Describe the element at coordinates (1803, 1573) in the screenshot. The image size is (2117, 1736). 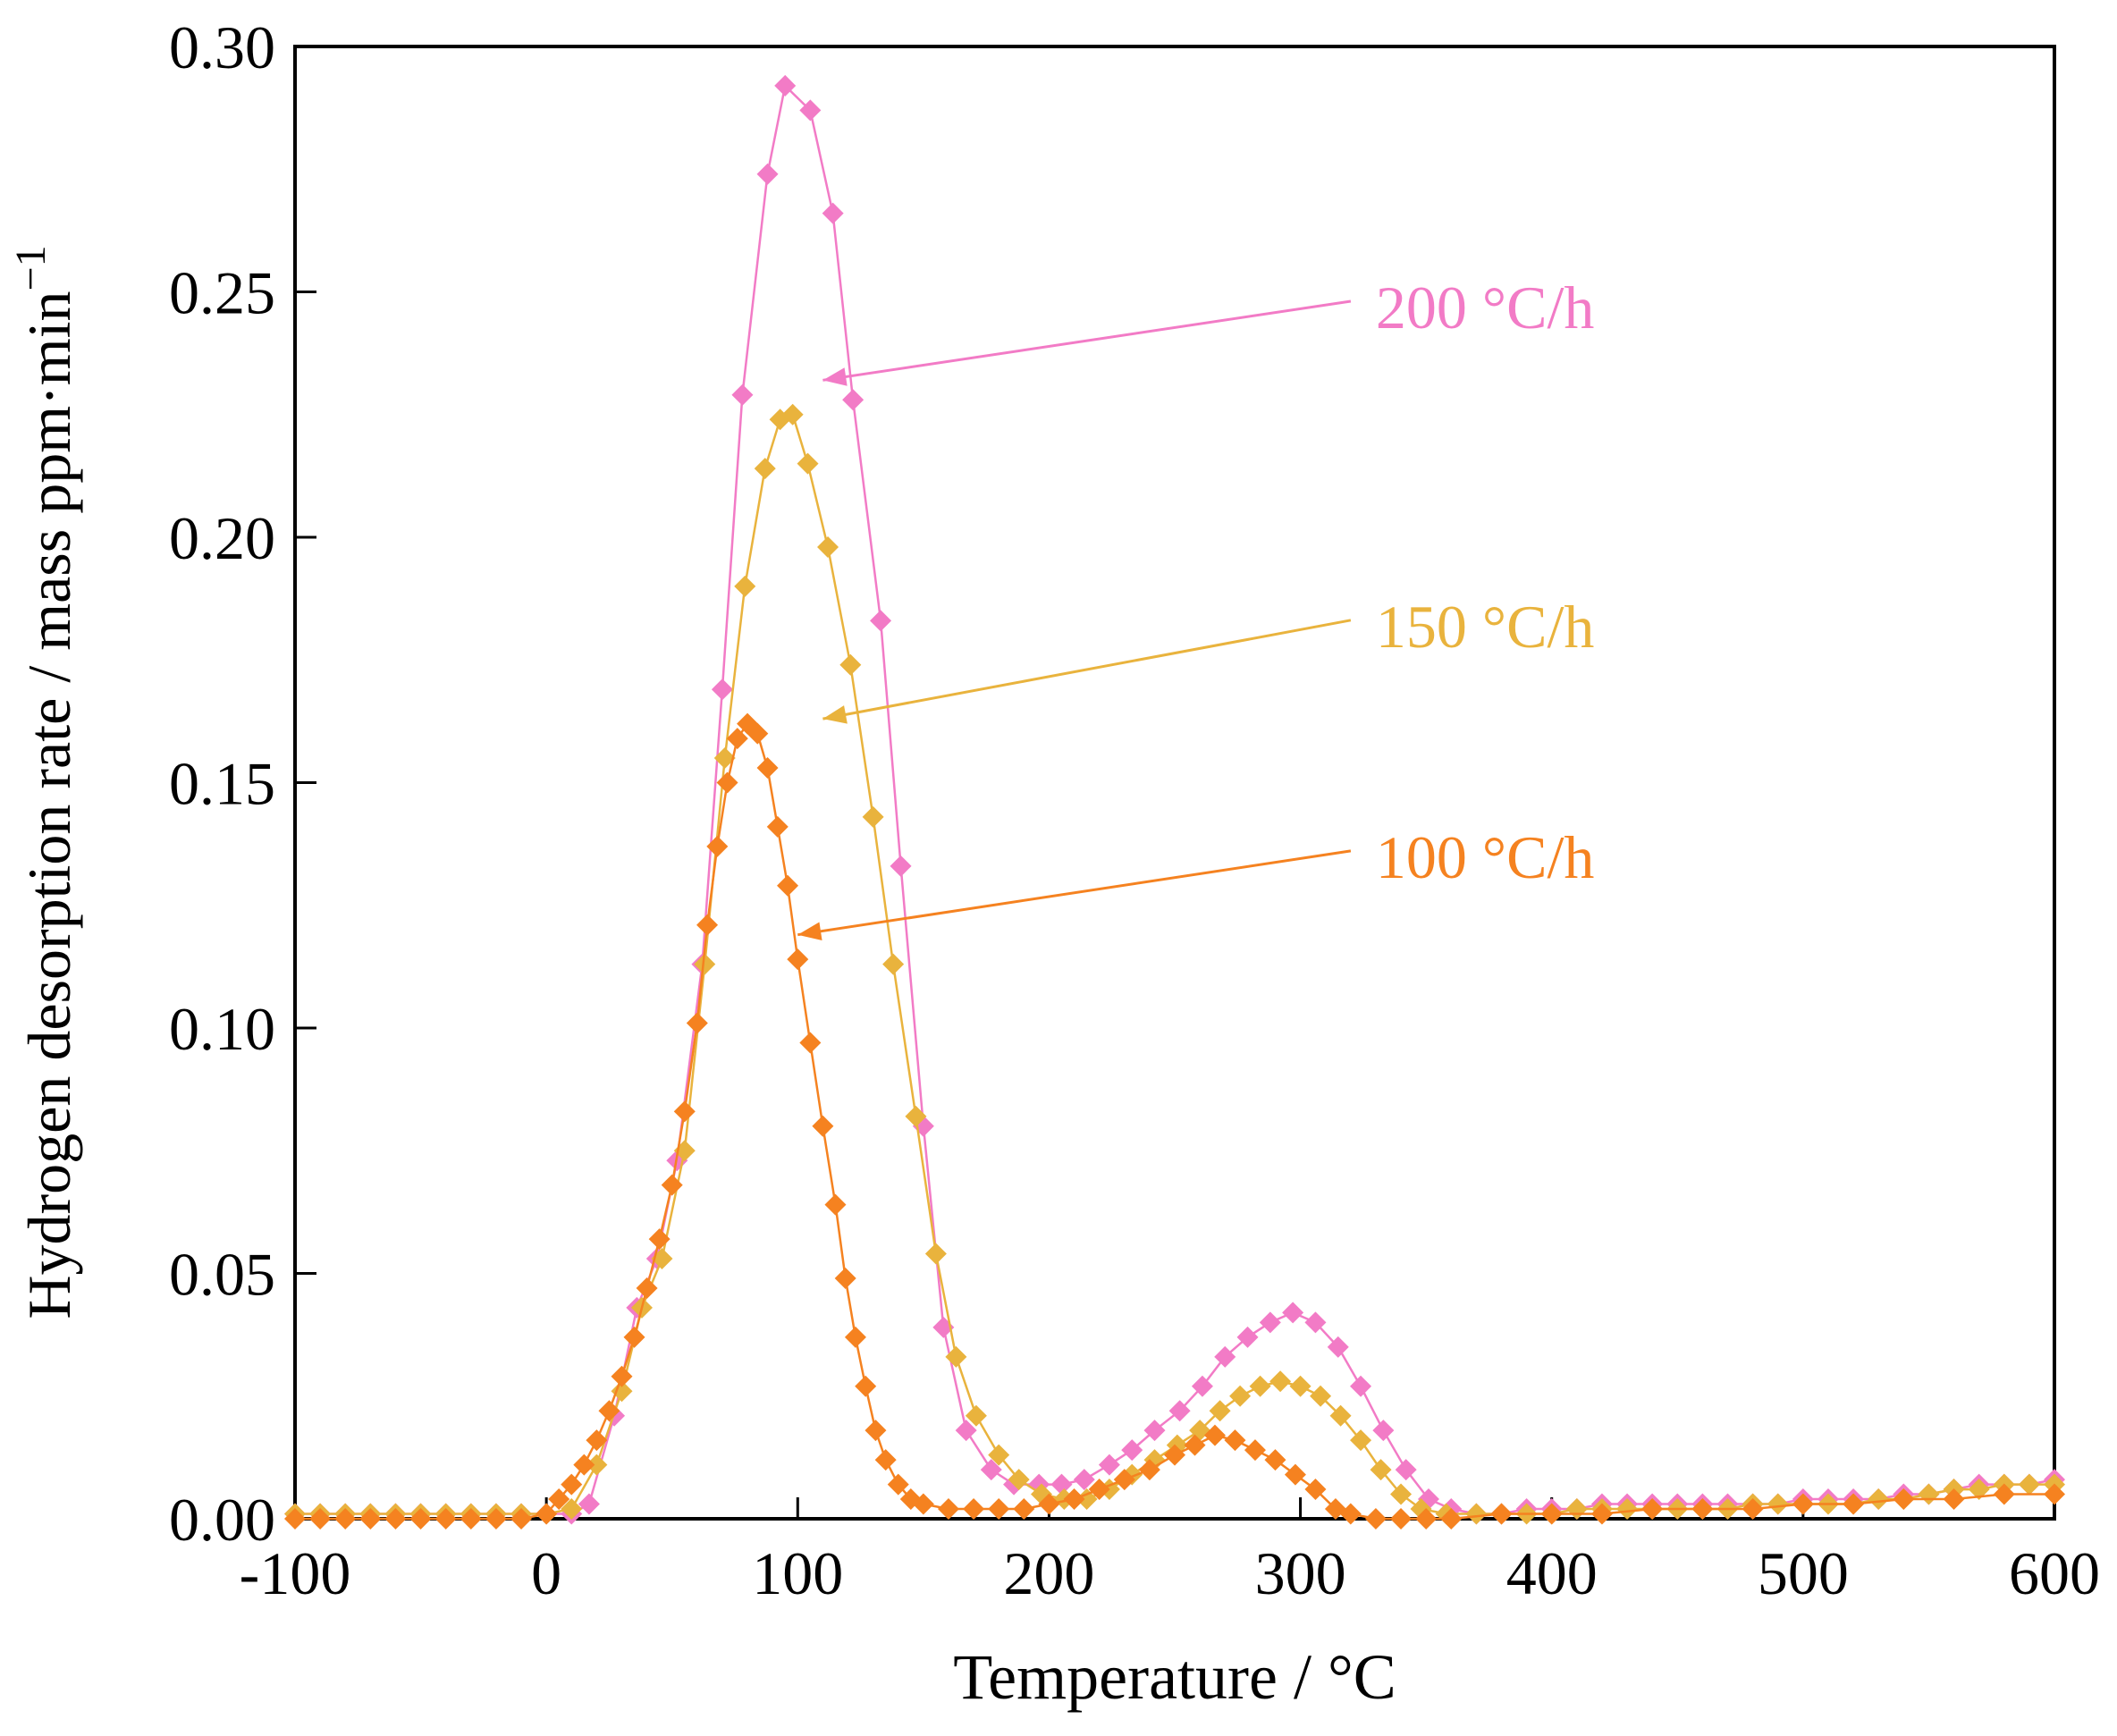
I see `x-tick-label: 500` at that location.